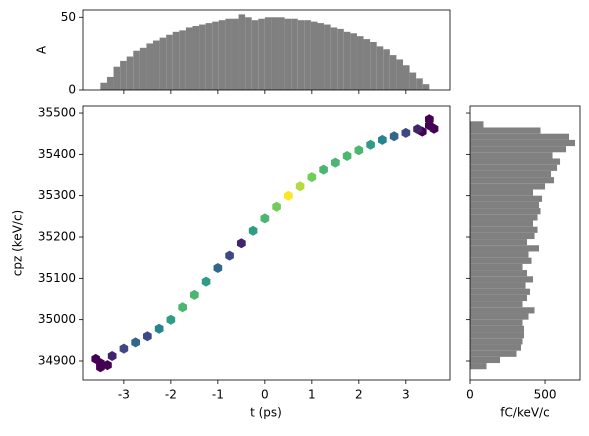 The image size is (589, 436). What do you see at coordinates (18, 243) in the screenshot?
I see `y-label: cpz (keV/c)` at bounding box center [18, 243].